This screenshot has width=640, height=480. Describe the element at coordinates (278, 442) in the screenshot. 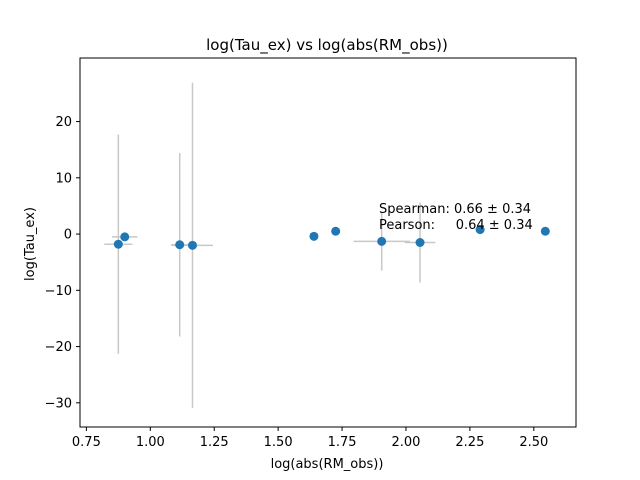

I see `x-tick-label-3: 1.50` at that location.